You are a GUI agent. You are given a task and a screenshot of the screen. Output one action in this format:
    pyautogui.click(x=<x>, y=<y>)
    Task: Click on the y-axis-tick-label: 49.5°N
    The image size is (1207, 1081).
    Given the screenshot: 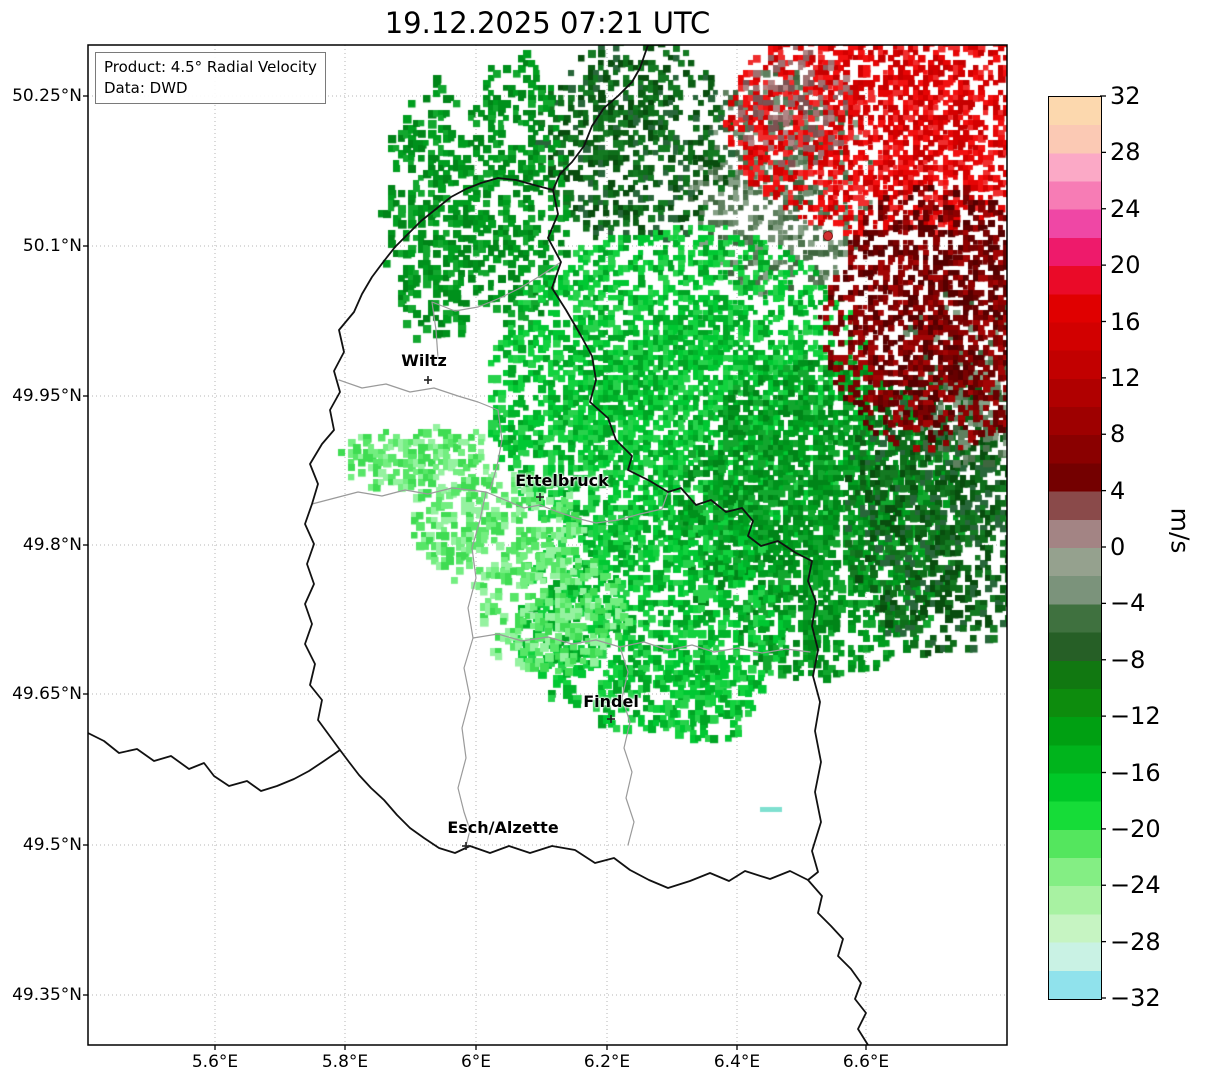 What is the action you would take?
    pyautogui.click(x=52, y=845)
    